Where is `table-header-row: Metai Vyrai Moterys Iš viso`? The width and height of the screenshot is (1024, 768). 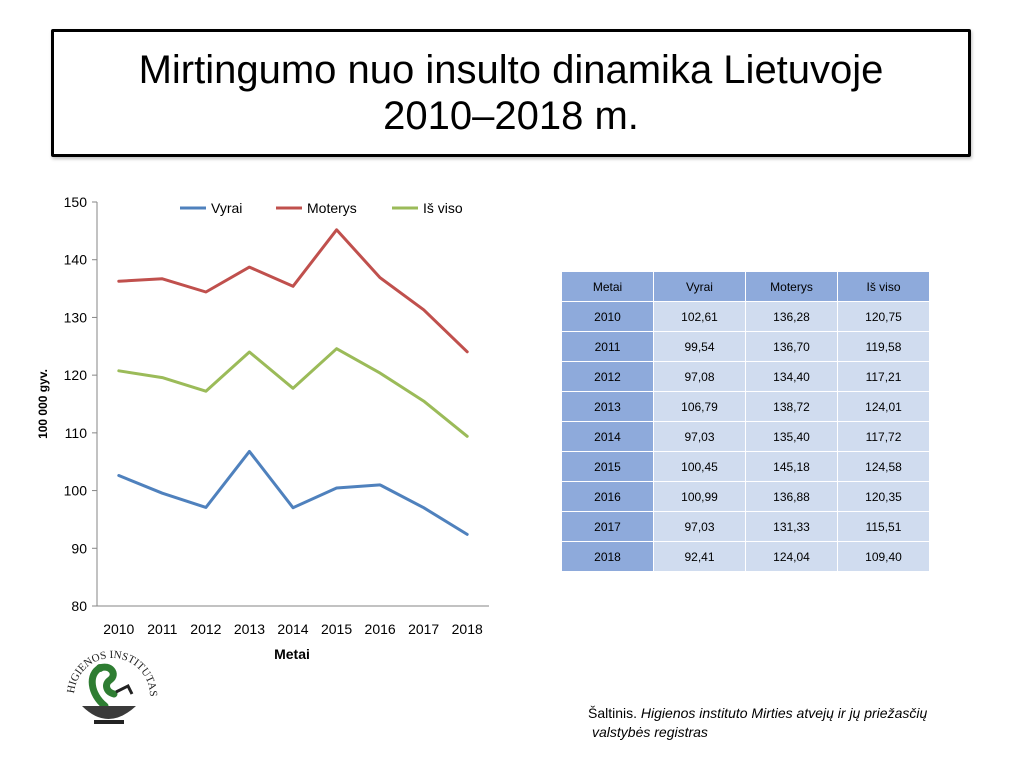
table-header-row: Metai Vyrai Moterys Iš viso is located at coordinates (745, 286).